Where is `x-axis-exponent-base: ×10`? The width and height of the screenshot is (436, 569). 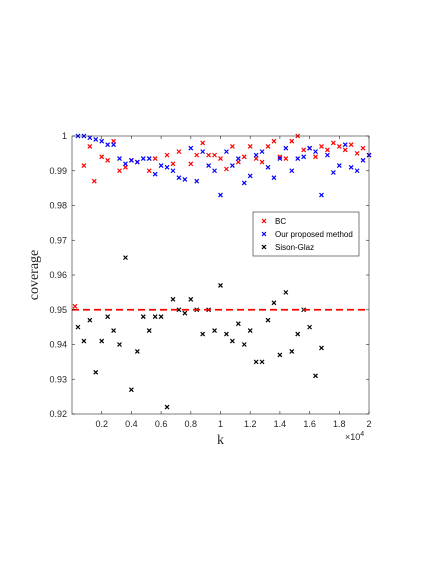 x-axis-exponent-base: ×10 is located at coordinates (352, 437).